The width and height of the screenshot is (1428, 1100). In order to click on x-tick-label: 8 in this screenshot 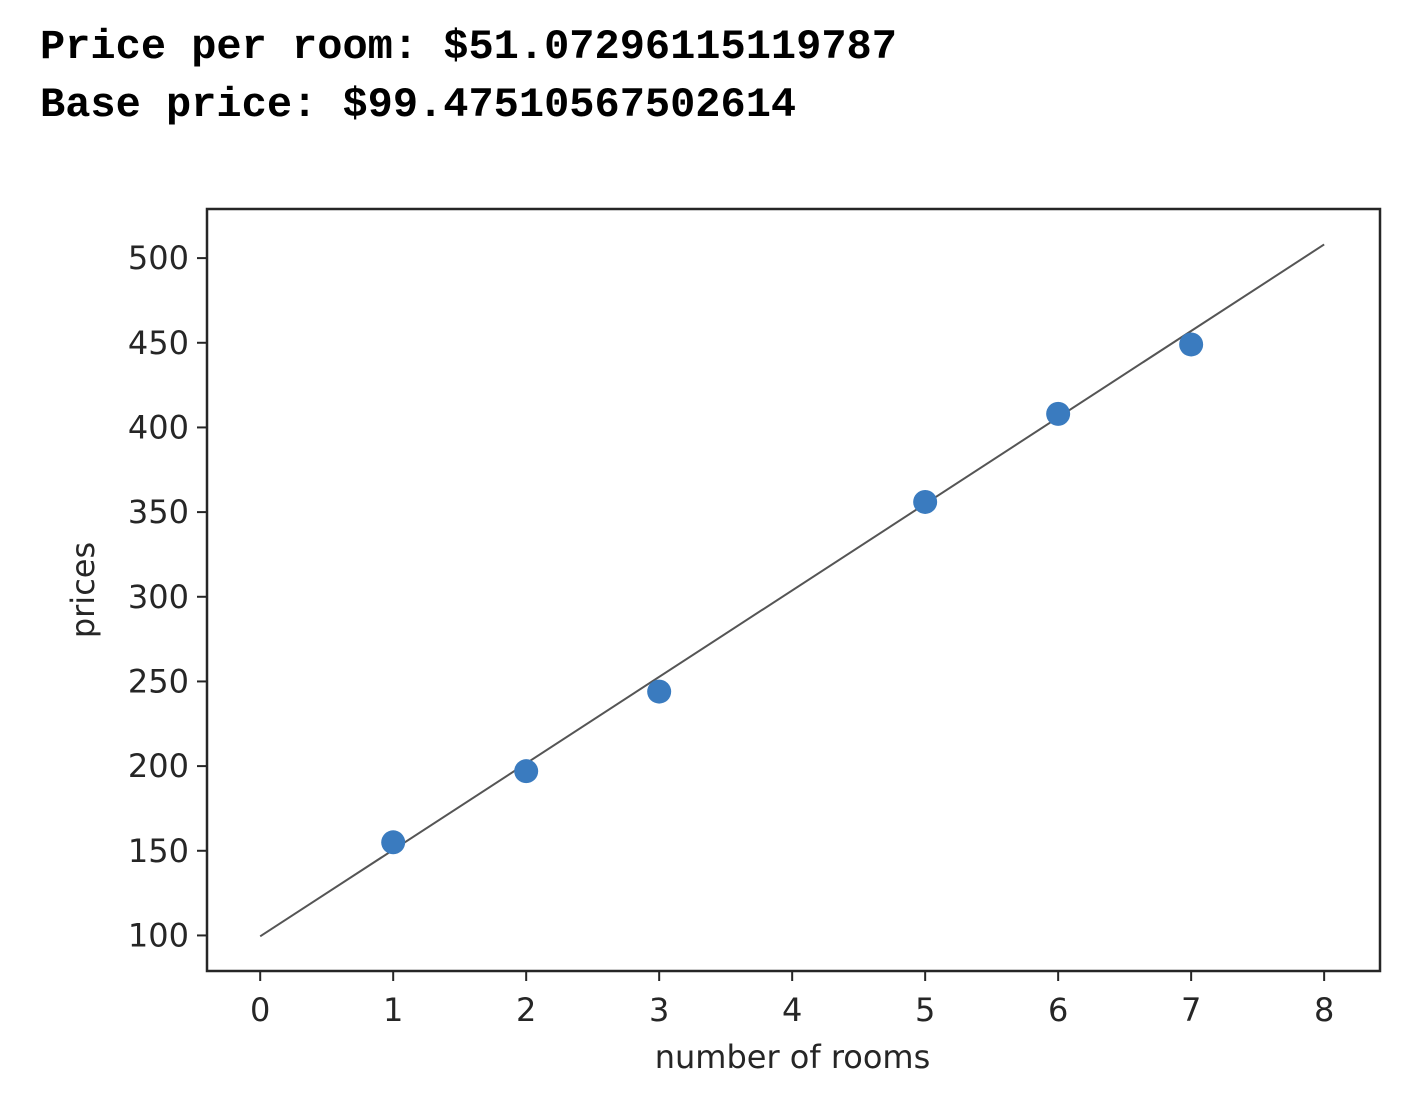, I will do `click(1324, 1010)`.